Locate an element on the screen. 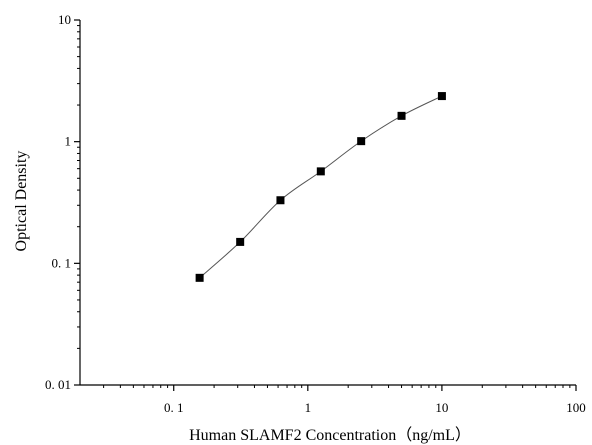 This screenshot has height=445, width=592. x-tick-label: 100 is located at coordinates (576, 407).